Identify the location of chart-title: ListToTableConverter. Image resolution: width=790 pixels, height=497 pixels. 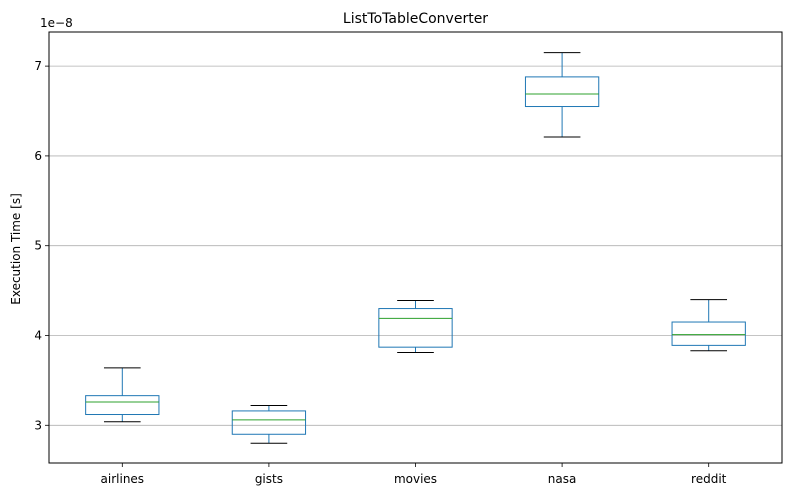
(415, 19).